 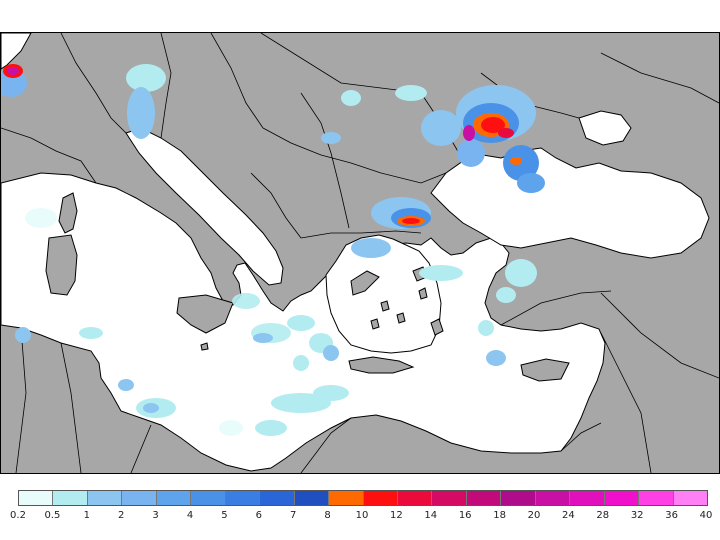 I want to click on legend-labels: 0.2 0.5 1 2 3 4 5 6 7 8 10 12 14 16 18 20 24 28 32 36 40, so click(x=361, y=518).